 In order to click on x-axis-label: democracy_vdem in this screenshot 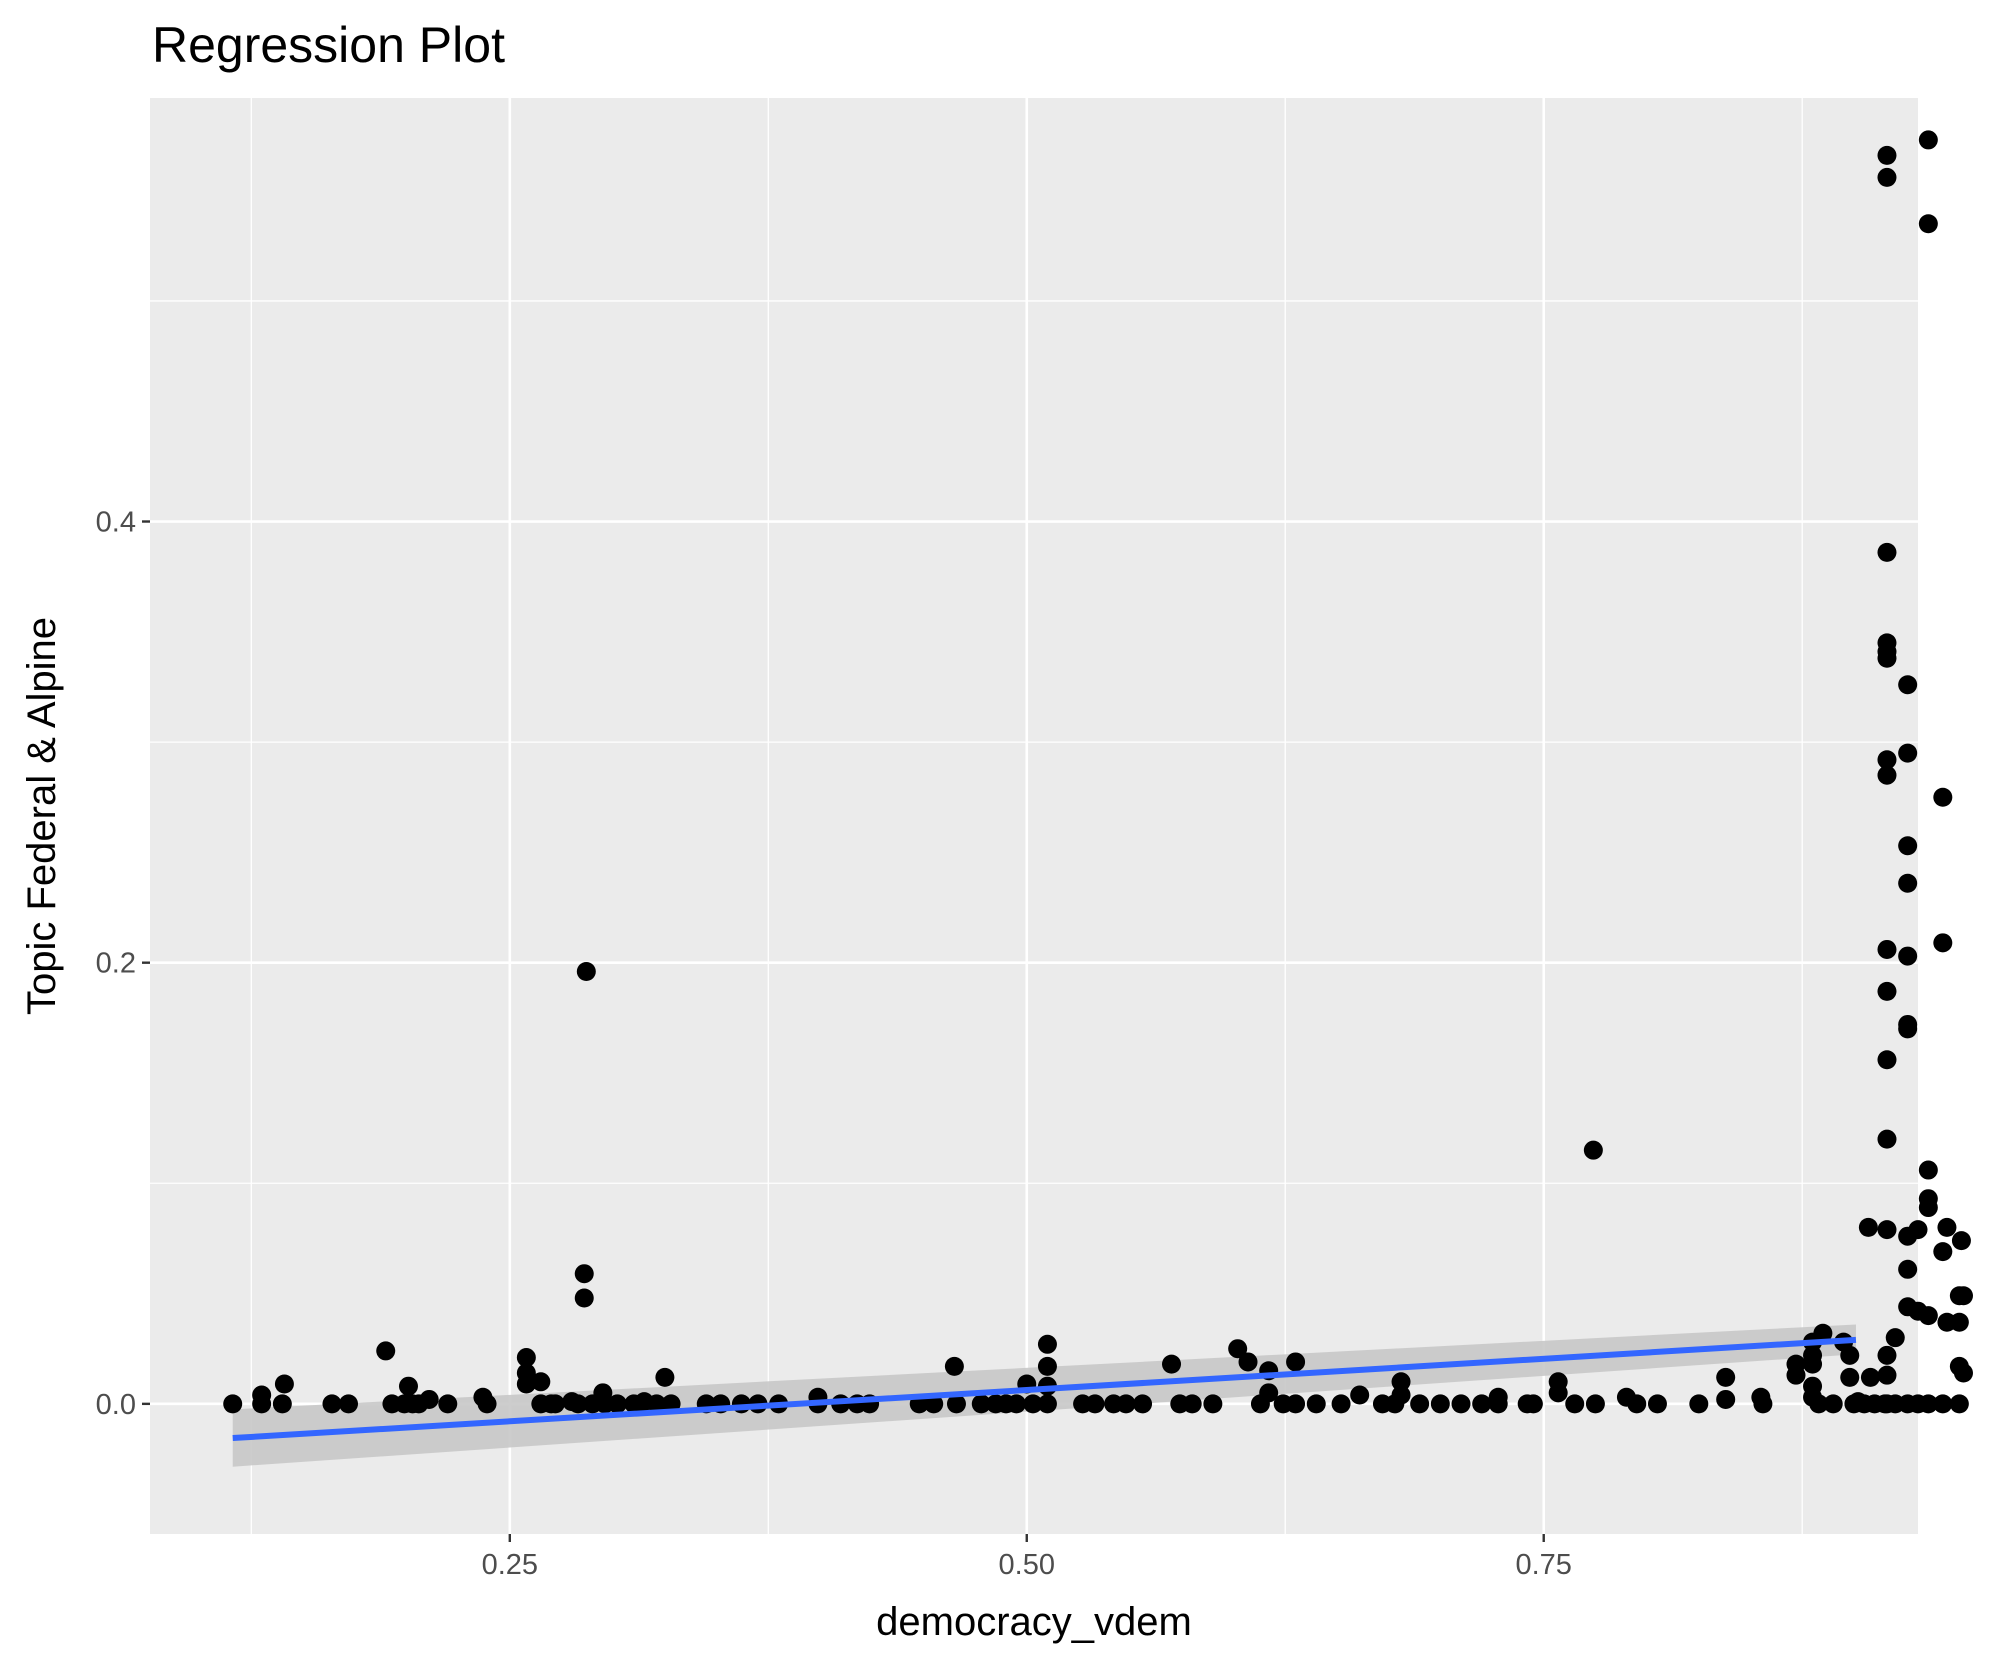, I will do `click(1034, 1622)`.